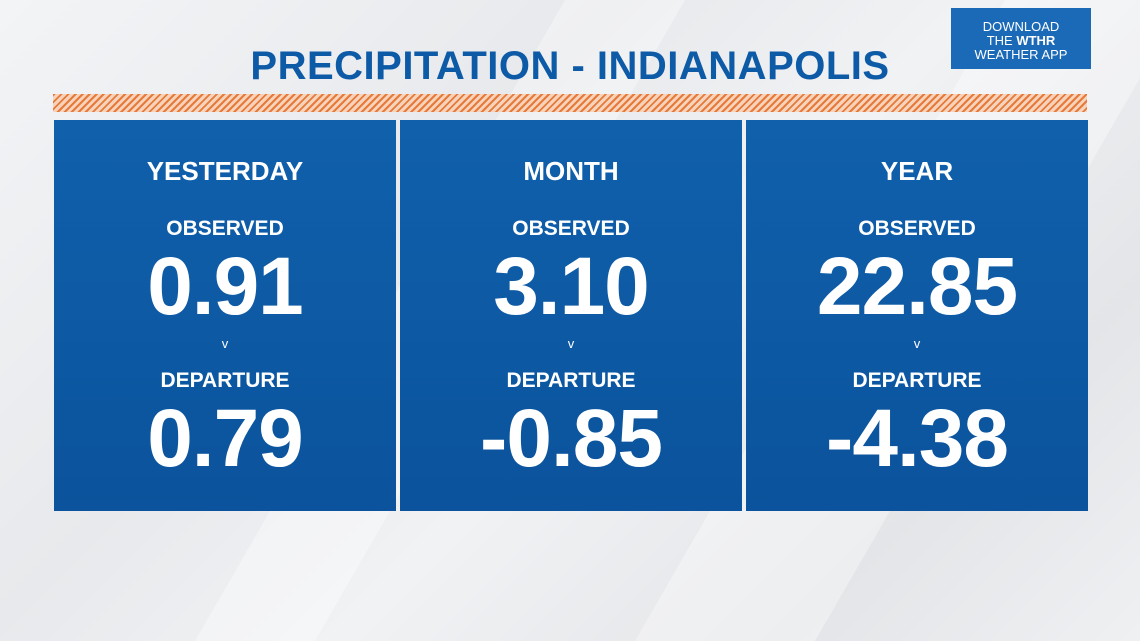  I want to click on departure-value: -4.38, so click(917, 438).